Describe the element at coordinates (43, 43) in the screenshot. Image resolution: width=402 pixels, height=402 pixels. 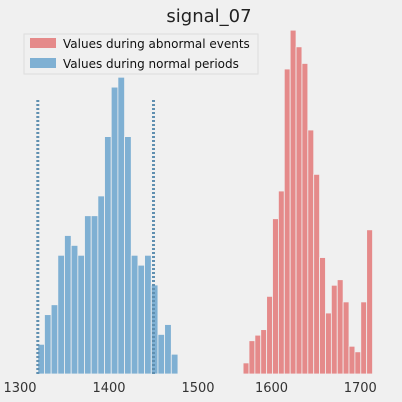
I see `legend-swatch-abnormal` at that location.